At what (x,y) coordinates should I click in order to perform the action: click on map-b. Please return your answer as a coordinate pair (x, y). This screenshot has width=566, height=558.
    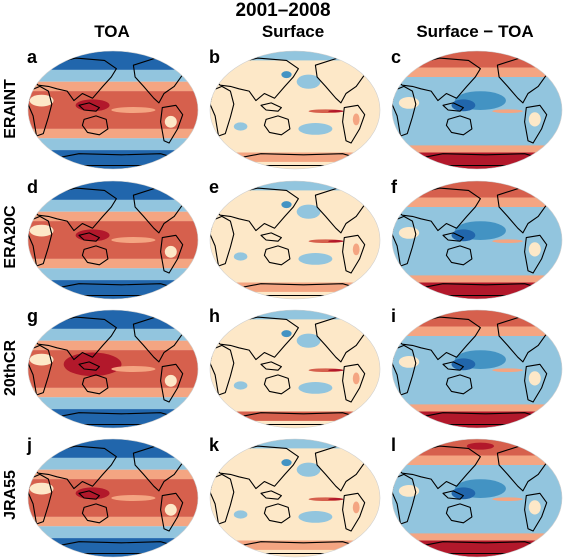
    Looking at the image, I should click on (295, 110).